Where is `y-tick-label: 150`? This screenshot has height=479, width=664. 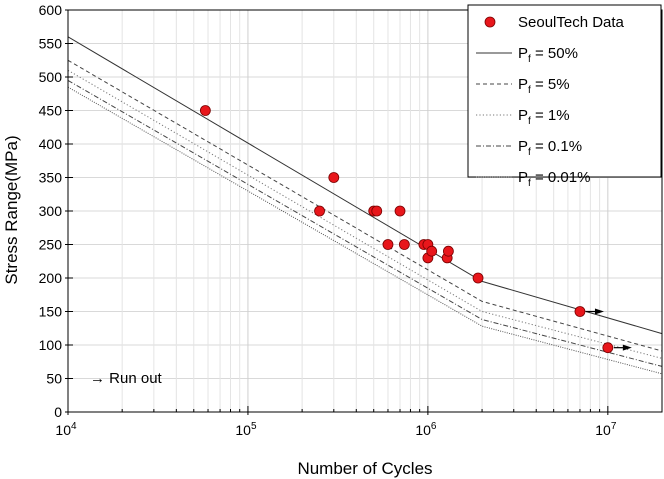 y-tick-label: 150 is located at coordinates (51, 312).